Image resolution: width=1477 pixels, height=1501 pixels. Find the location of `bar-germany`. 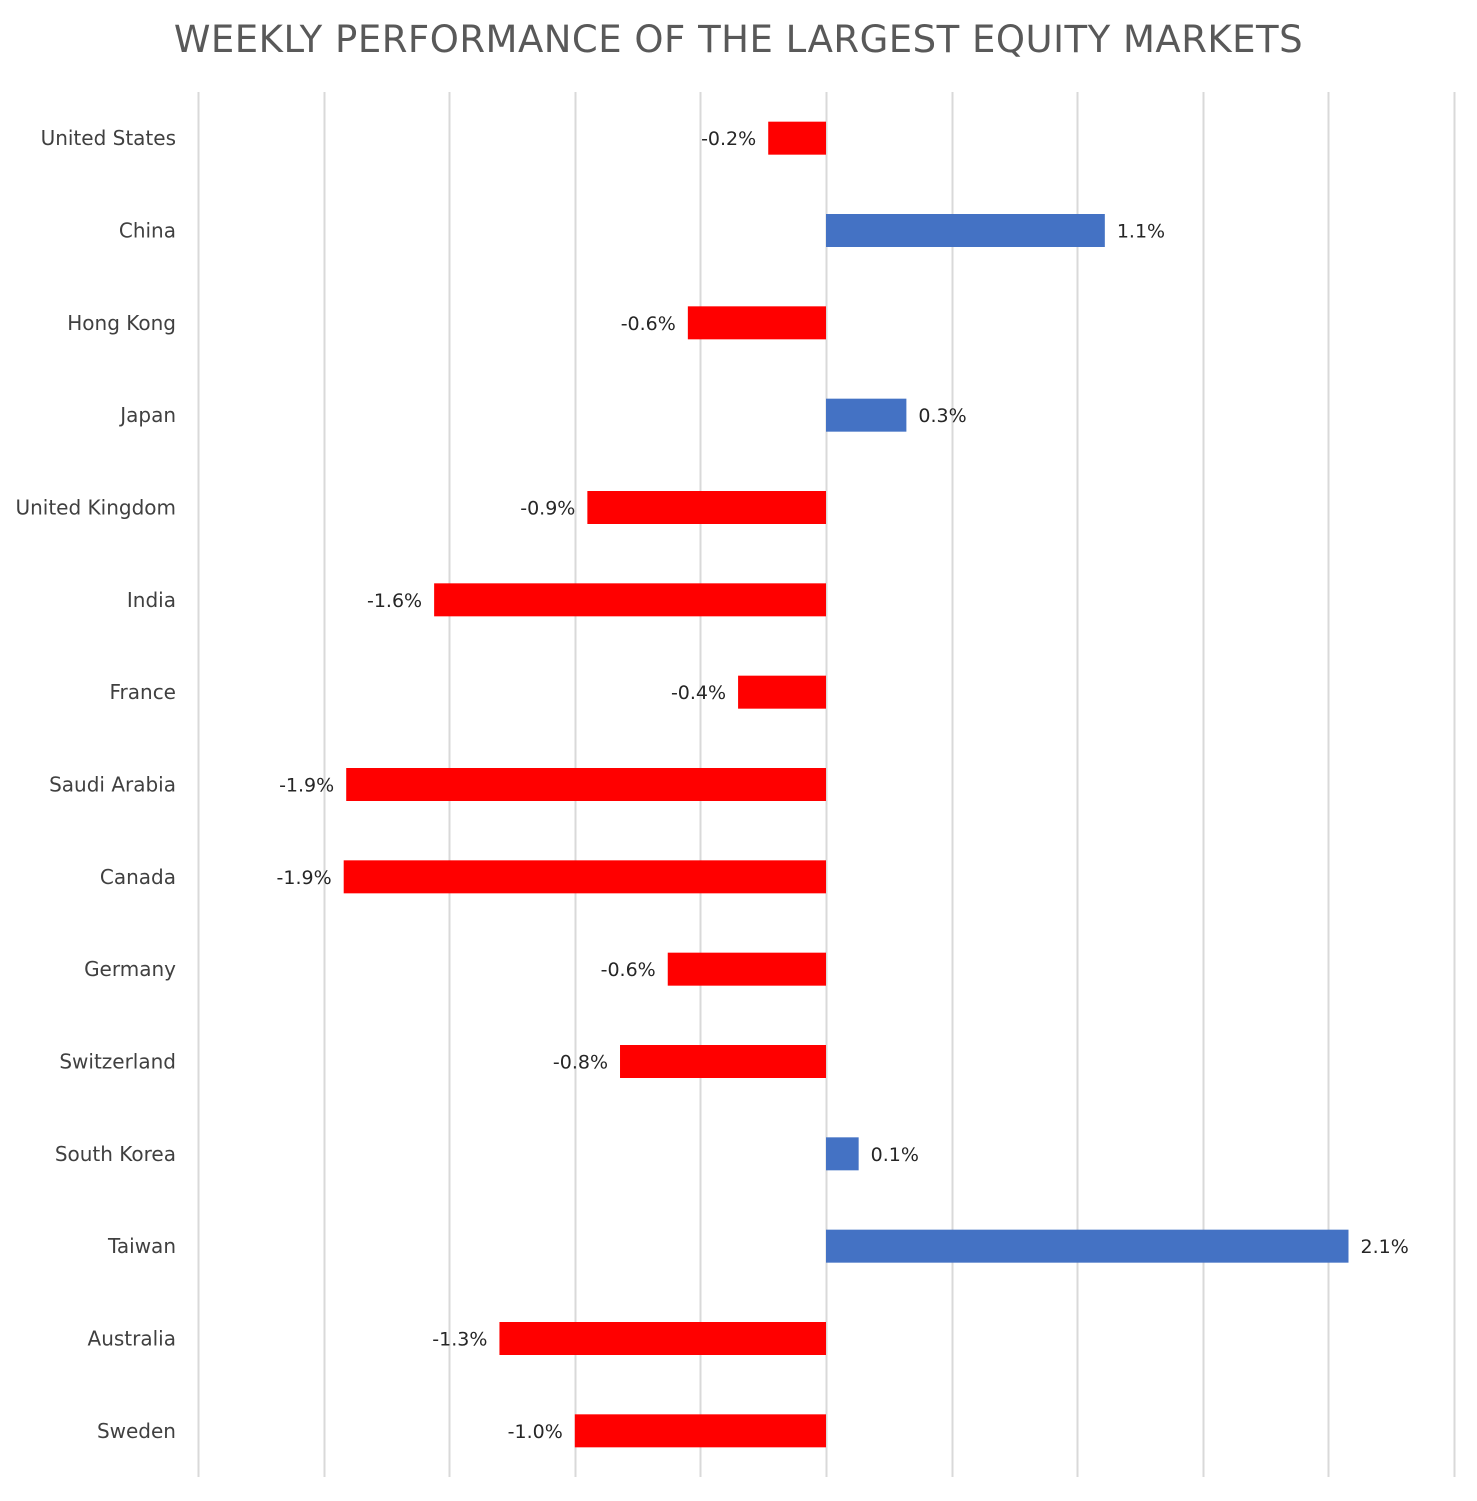

bar-germany is located at coordinates (746, 969).